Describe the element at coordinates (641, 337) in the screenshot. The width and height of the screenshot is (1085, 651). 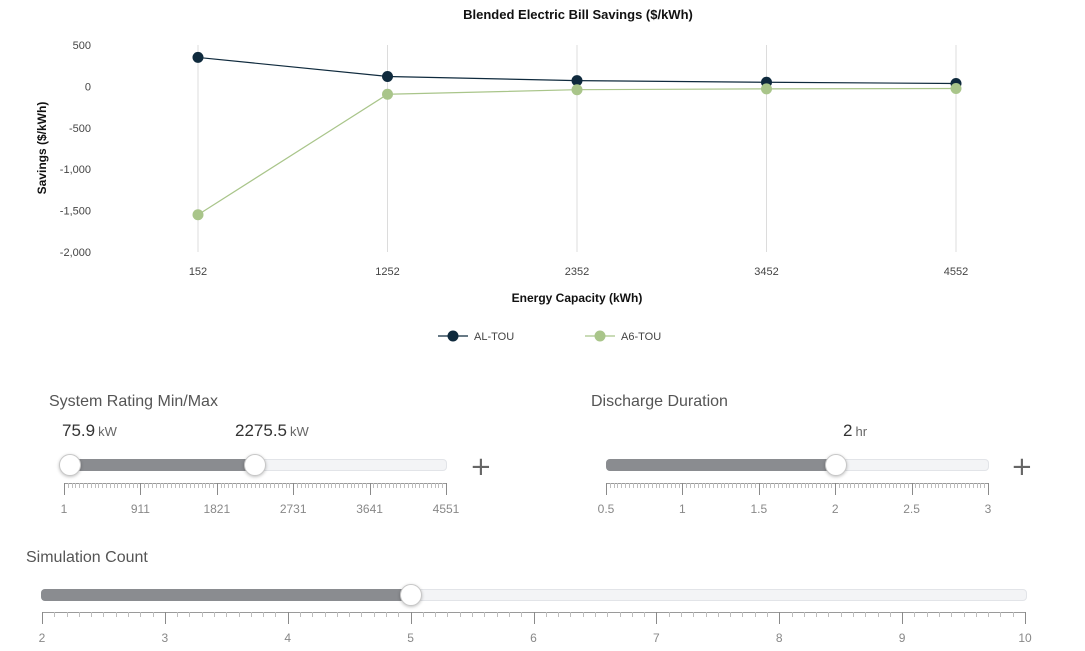
I see `legend-label: A6-TOU` at that location.